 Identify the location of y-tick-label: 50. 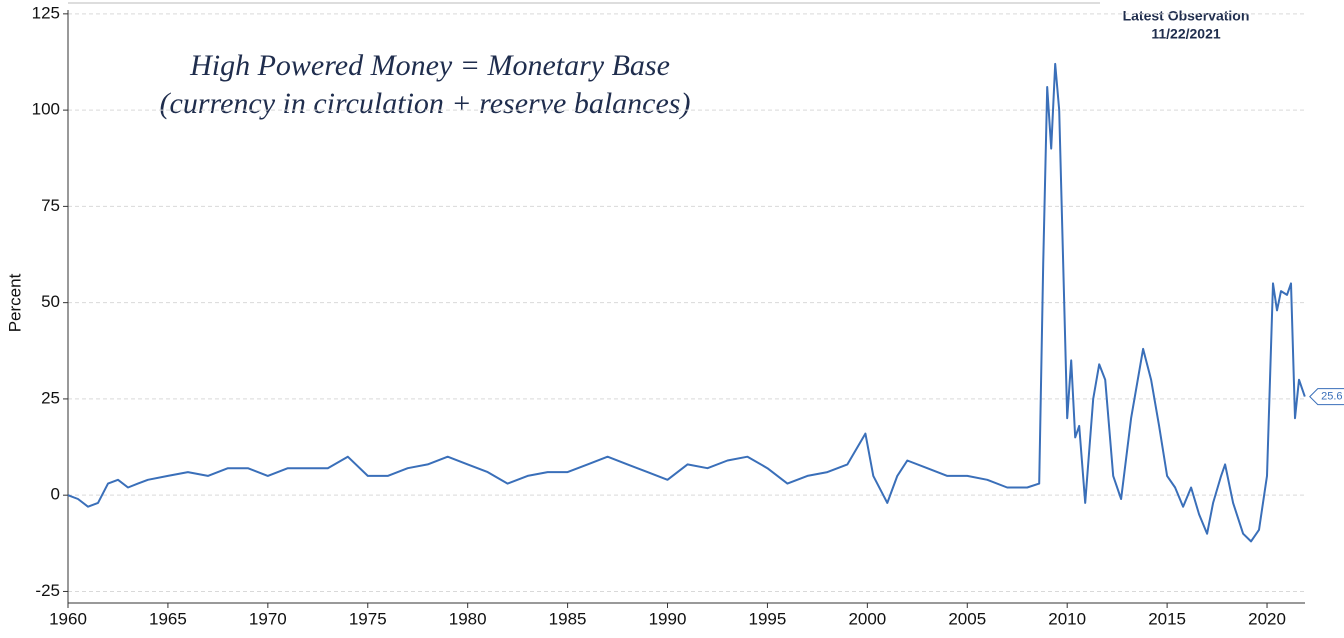
(50, 301).